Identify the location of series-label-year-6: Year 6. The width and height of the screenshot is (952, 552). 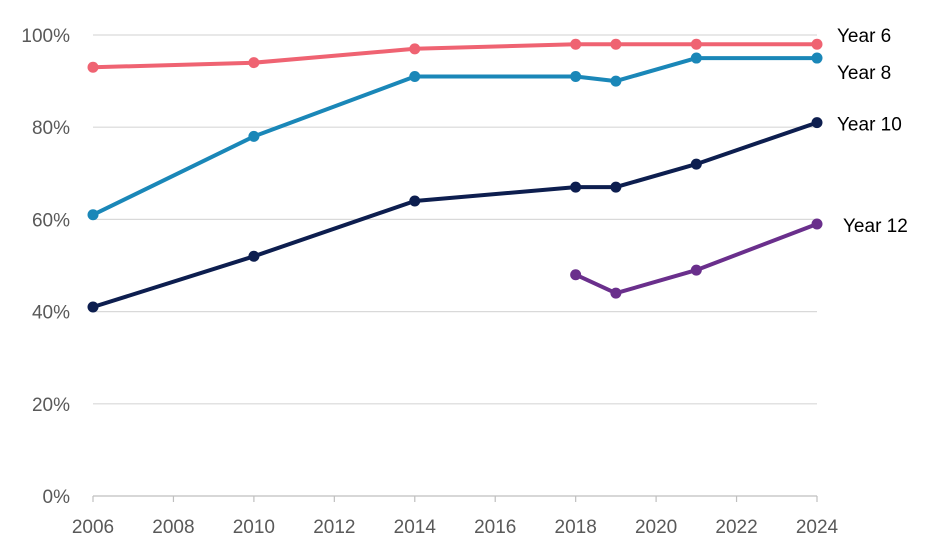
(864, 36).